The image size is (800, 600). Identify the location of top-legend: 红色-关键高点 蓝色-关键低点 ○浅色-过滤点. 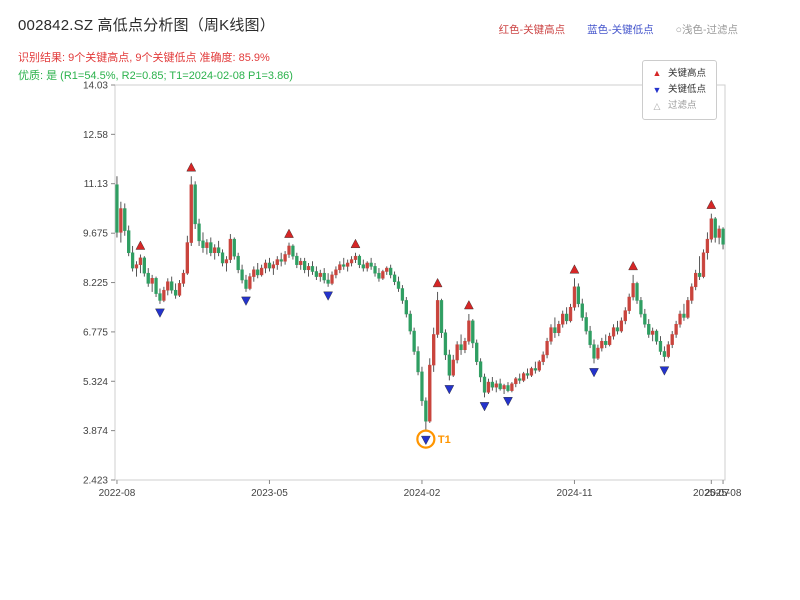
(607, 29).